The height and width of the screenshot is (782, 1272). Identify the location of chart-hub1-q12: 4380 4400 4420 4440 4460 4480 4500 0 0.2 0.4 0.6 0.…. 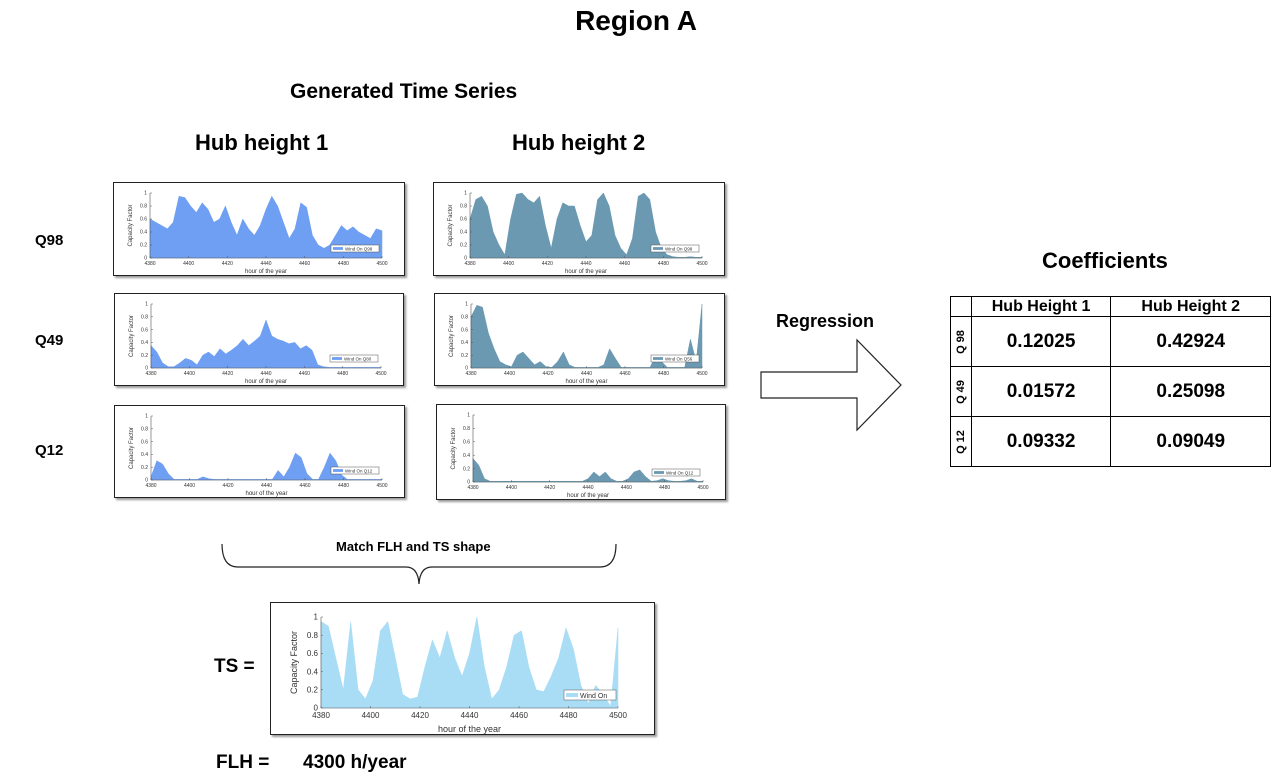
(259, 451).